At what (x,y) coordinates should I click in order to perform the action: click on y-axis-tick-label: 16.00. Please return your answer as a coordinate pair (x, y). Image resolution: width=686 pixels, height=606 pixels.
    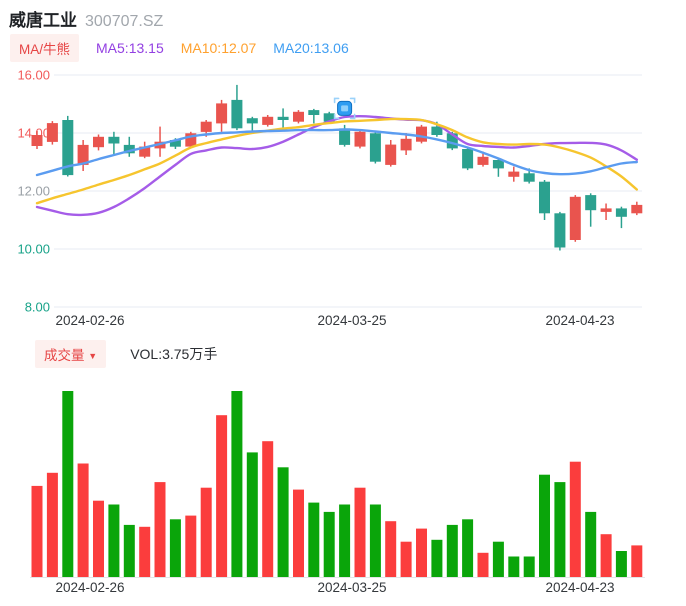
    Looking at the image, I should click on (33, 75).